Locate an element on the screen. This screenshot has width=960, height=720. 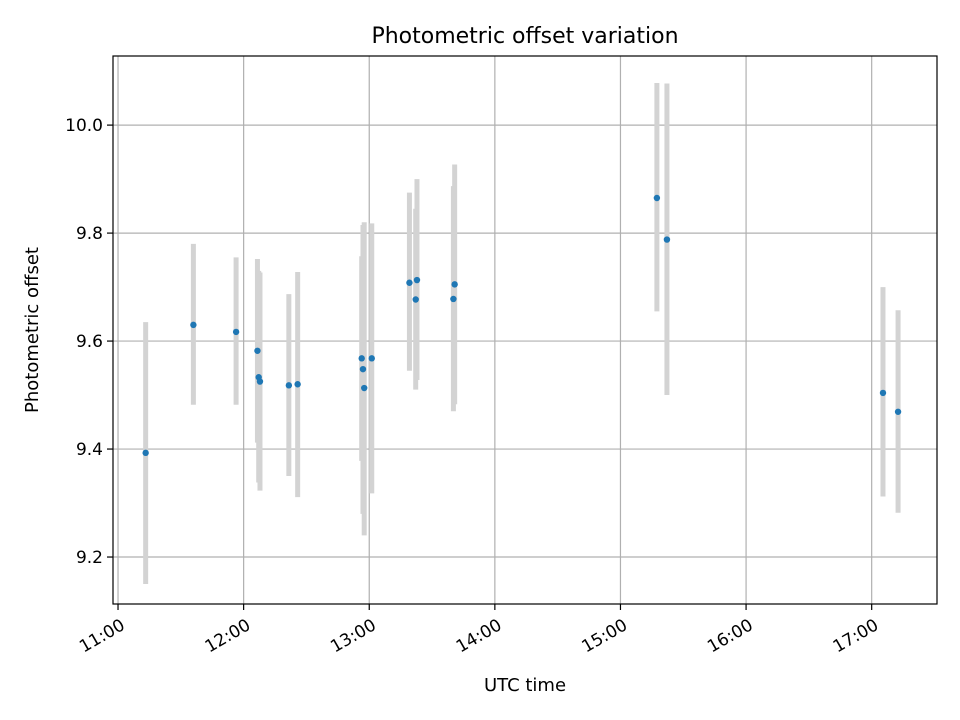
y-tick-label: 9.2 is located at coordinates (89, 558).